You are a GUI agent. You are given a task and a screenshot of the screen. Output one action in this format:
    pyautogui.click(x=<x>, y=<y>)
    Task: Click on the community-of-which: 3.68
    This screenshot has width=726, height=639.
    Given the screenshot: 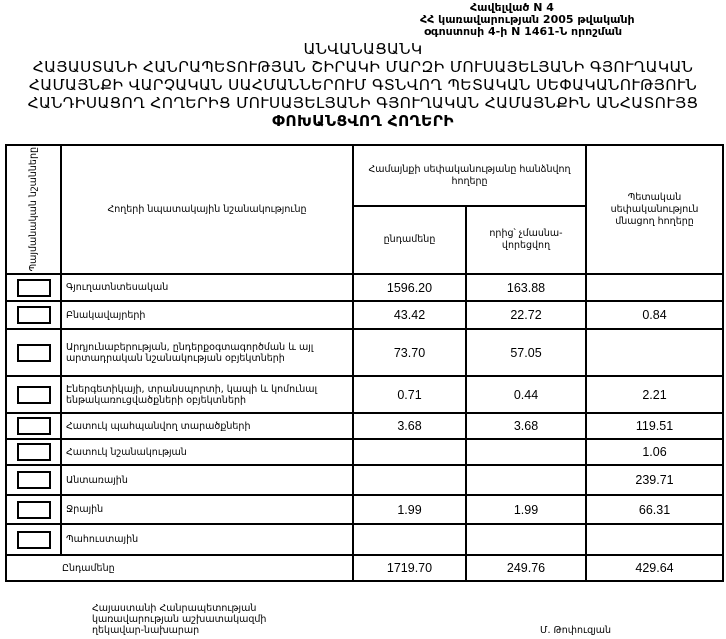 What is the action you would take?
    pyautogui.click(x=526, y=426)
    